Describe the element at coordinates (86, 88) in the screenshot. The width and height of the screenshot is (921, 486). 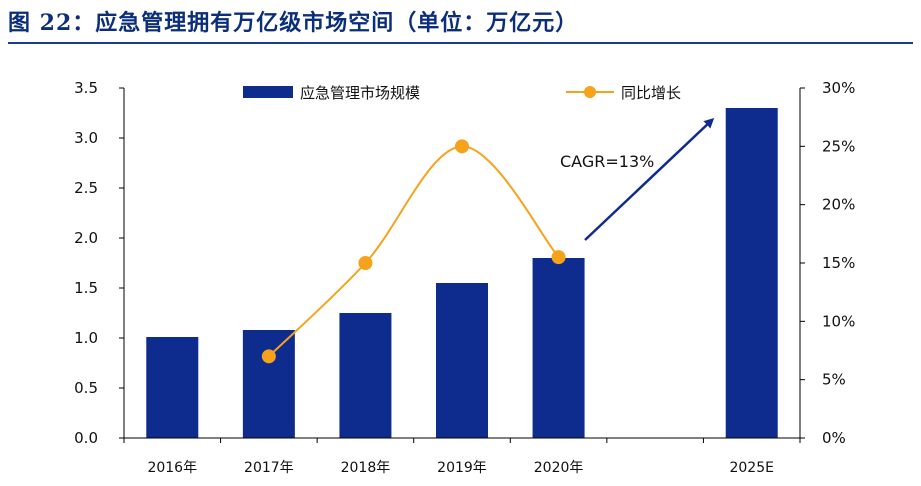
I see `y-left-tick-label: 3.5` at that location.